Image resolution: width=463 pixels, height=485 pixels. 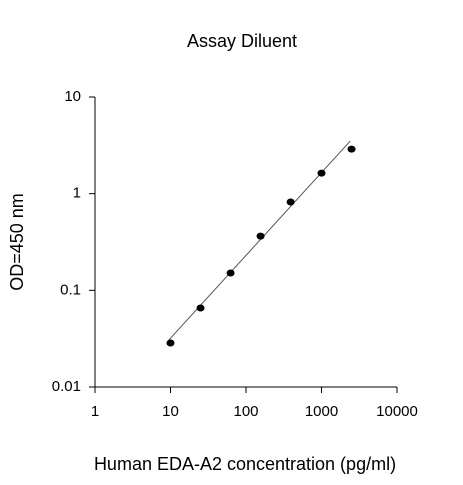 What do you see at coordinates (245, 411) in the screenshot?
I see `x-tick-label: 100` at bounding box center [245, 411].